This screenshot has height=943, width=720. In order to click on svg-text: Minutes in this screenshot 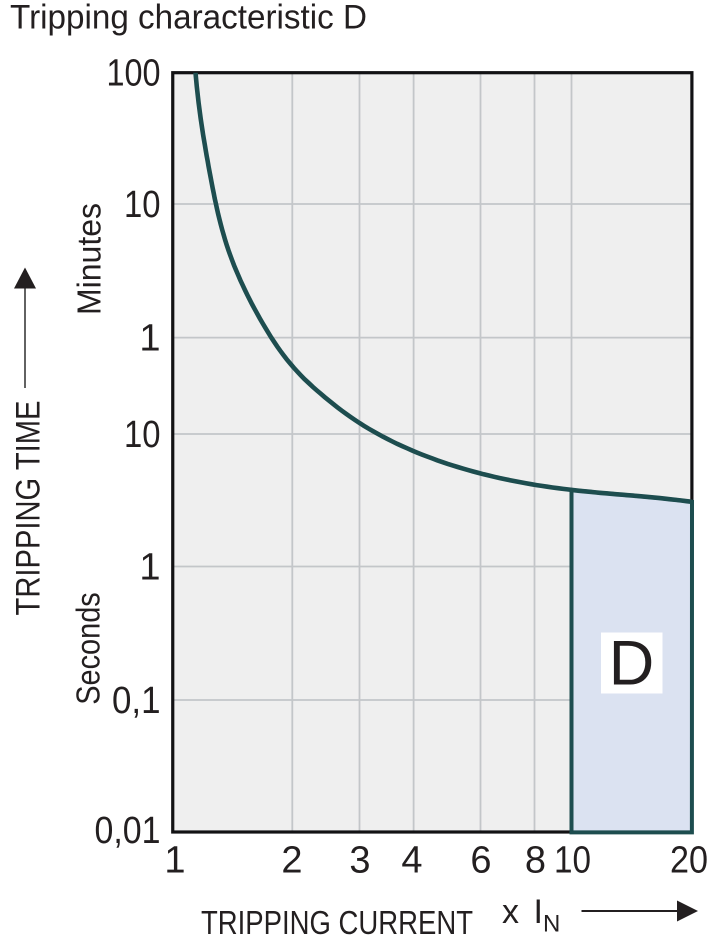, I will do `click(89, 259)`.